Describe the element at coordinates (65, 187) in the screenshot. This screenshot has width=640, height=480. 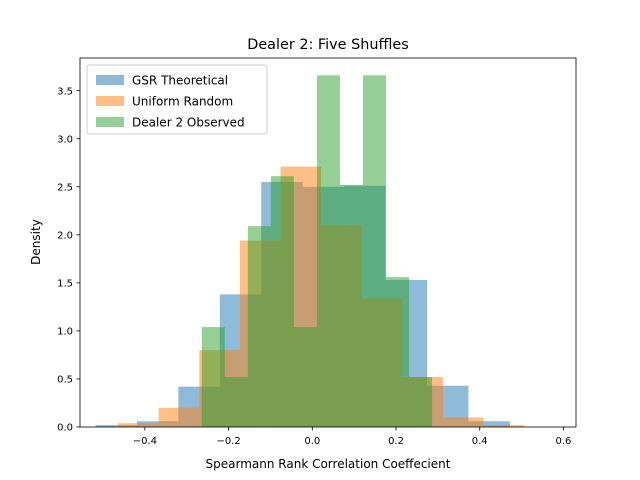
I see `y-tick-label: 2.5` at that location.